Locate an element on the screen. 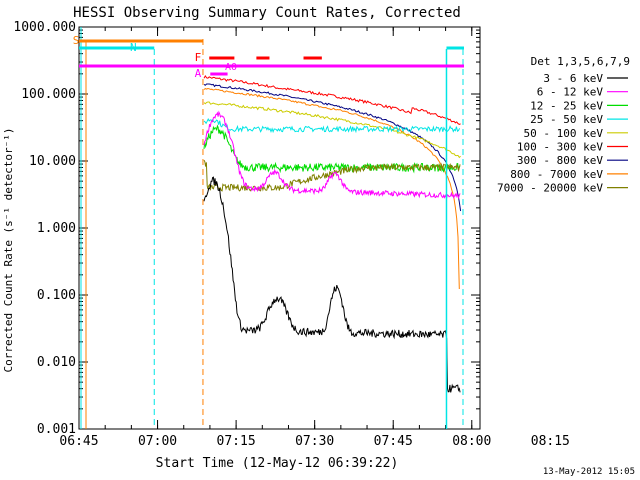  x-tick-label: 07:00 is located at coordinates (157, 441).